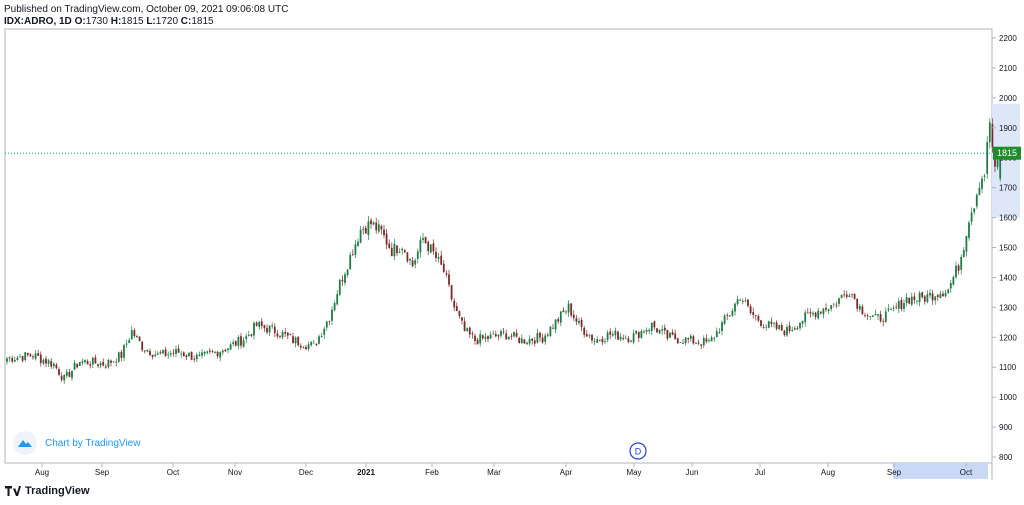 This screenshot has height=505, width=1024. What do you see at coordinates (366, 472) in the screenshot?
I see `x-tick-label: 2021` at bounding box center [366, 472].